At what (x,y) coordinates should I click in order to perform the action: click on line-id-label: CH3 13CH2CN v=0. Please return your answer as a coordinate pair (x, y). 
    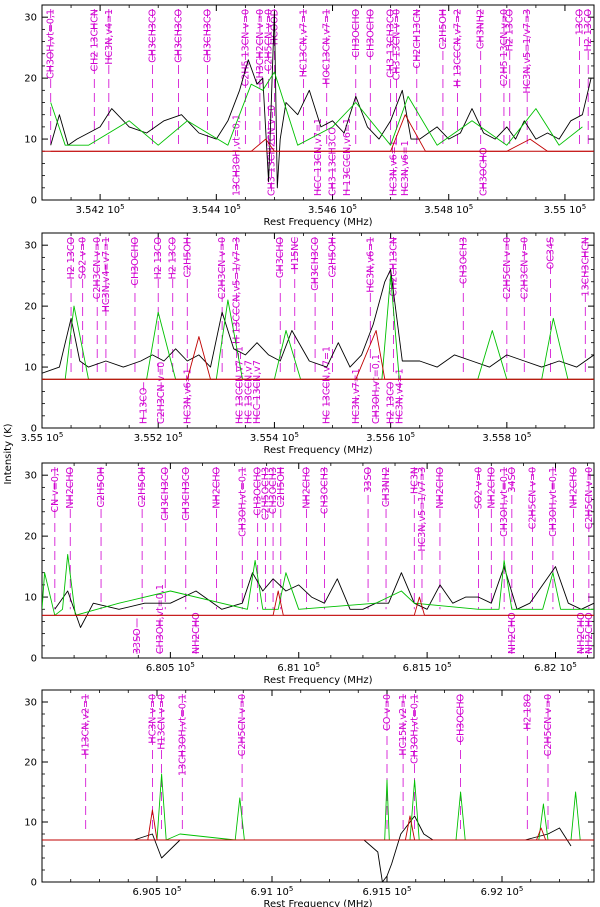
    Looking at the image, I should click on (272, 150).